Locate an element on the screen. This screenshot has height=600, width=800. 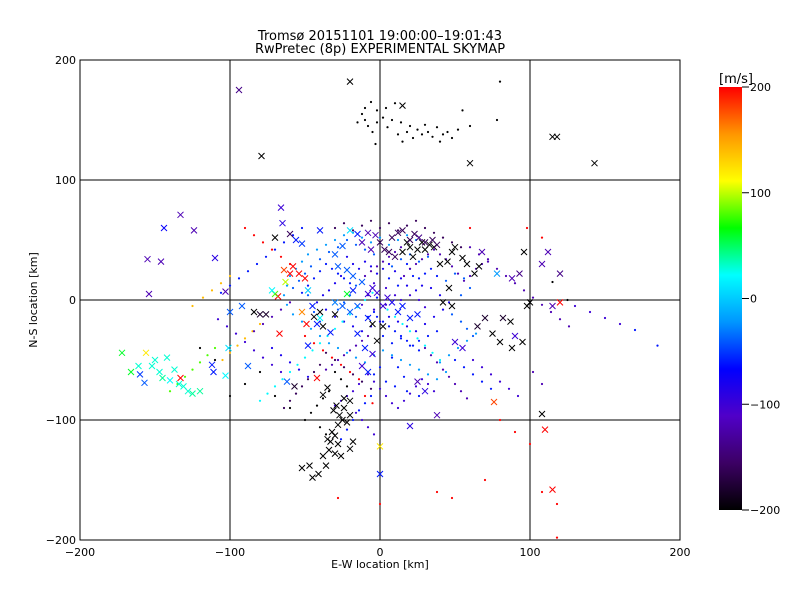
colorbar-ticks: 200 100 0 −100 −200 is located at coordinates (761, 299).